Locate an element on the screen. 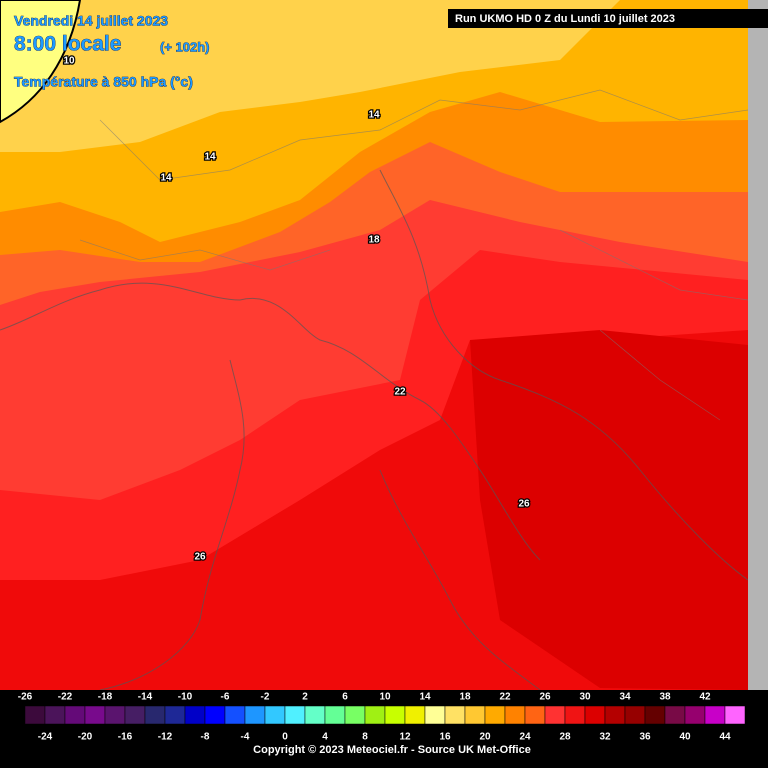 The height and width of the screenshot is (768, 768). legend-label: -20 is located at coordinates (85, 737).